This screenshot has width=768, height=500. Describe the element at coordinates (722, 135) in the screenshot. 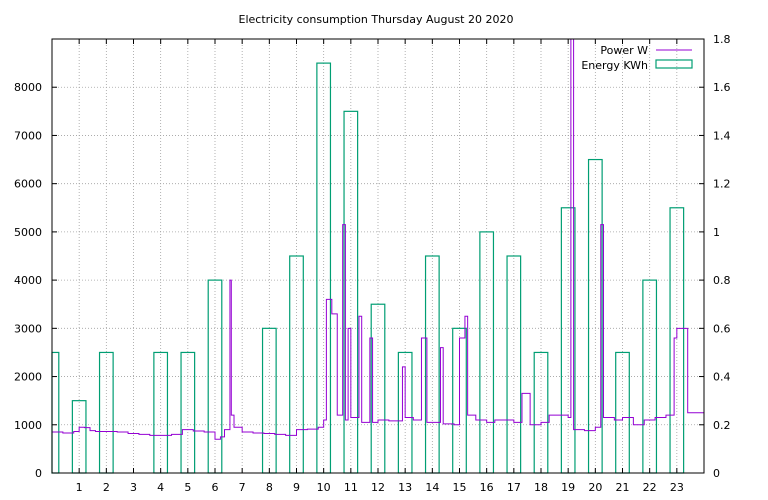

I see `y-right-tick-label: 1.4` at that location.